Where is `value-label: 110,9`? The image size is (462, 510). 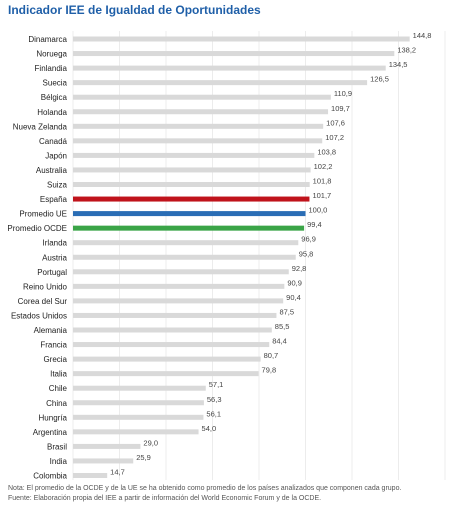 value-label: 110,9 is located at coordinates (343, 93).